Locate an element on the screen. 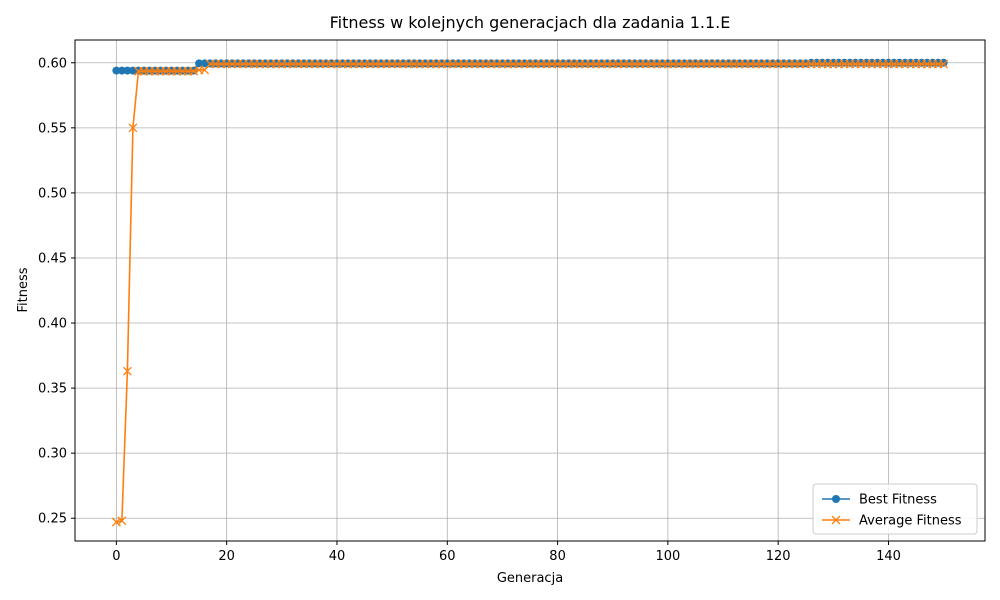 Image resolution: width=1000 pixels, height=600 pixels. y-tick-label: 0.55 is located at coordinates (52, 128).